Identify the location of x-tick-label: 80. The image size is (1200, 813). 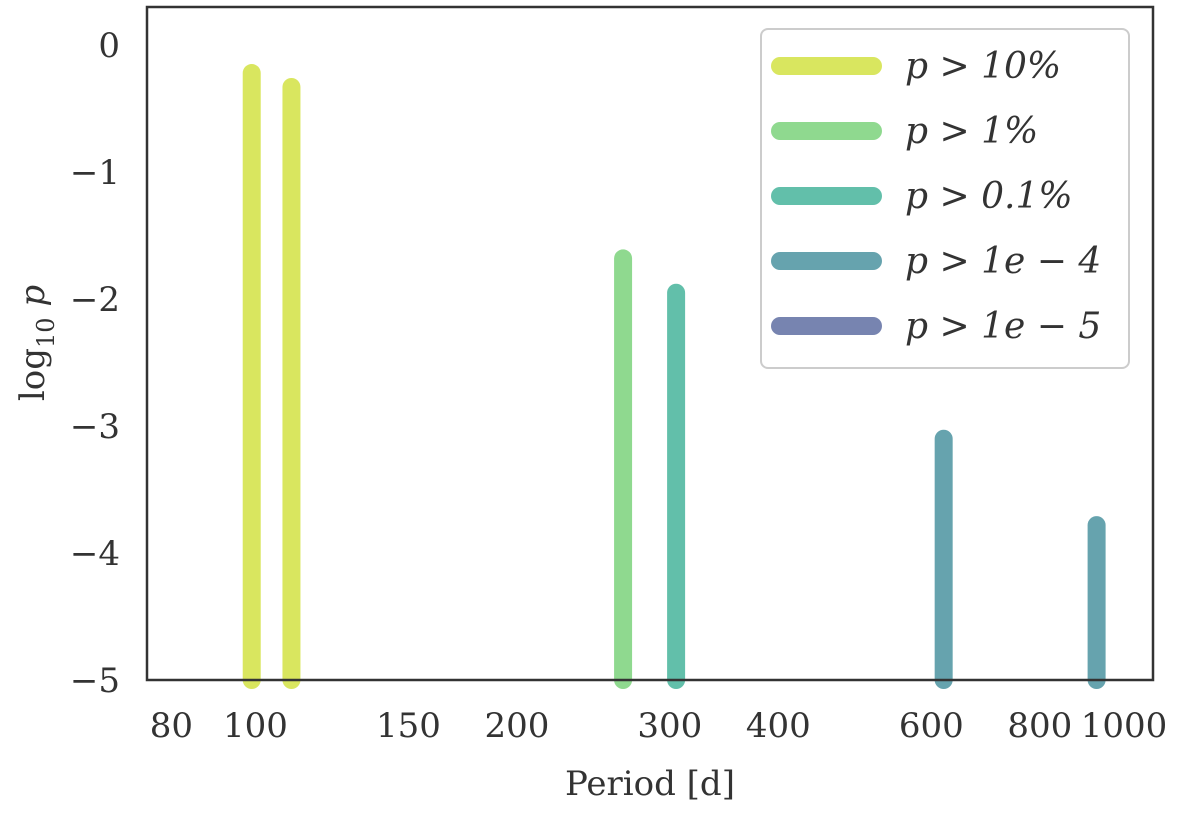
(171, 726).